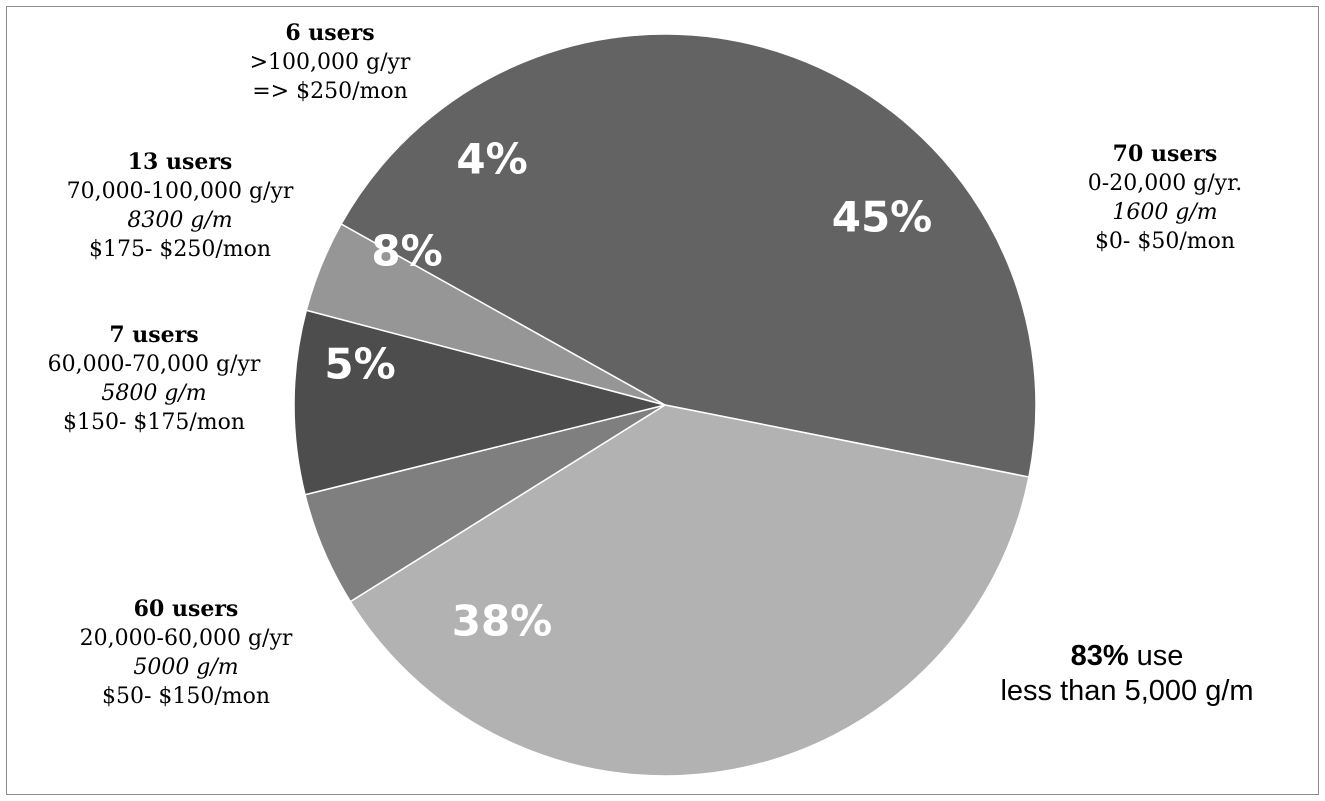  What do you see at coordinates (1165, 154) in the screenshot?
I see `slice-label-users: 70 users` at bounding box center [1165, 154].